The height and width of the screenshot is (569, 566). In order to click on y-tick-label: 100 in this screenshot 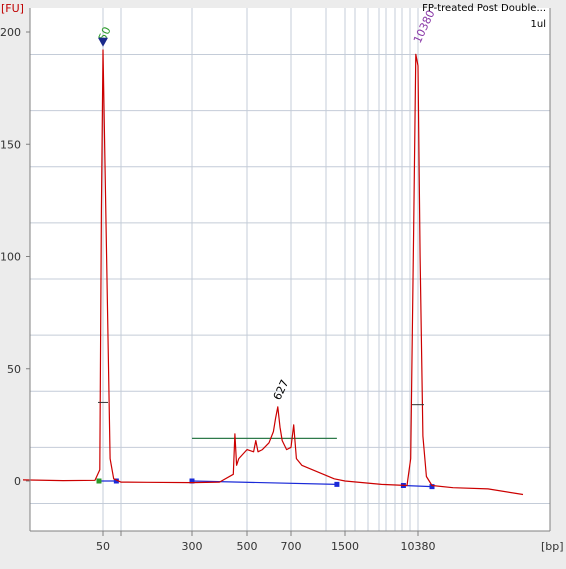, I will do `click(10, 257)`.